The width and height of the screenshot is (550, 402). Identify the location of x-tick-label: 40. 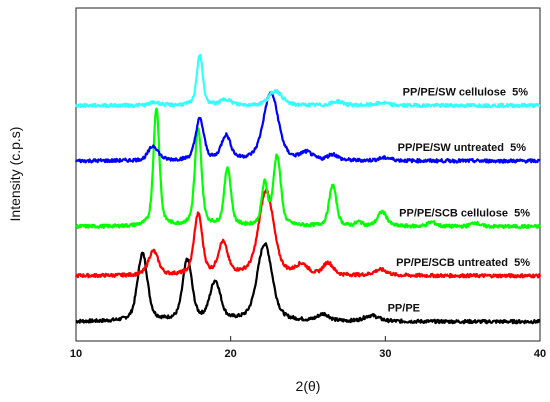
(540, 354).